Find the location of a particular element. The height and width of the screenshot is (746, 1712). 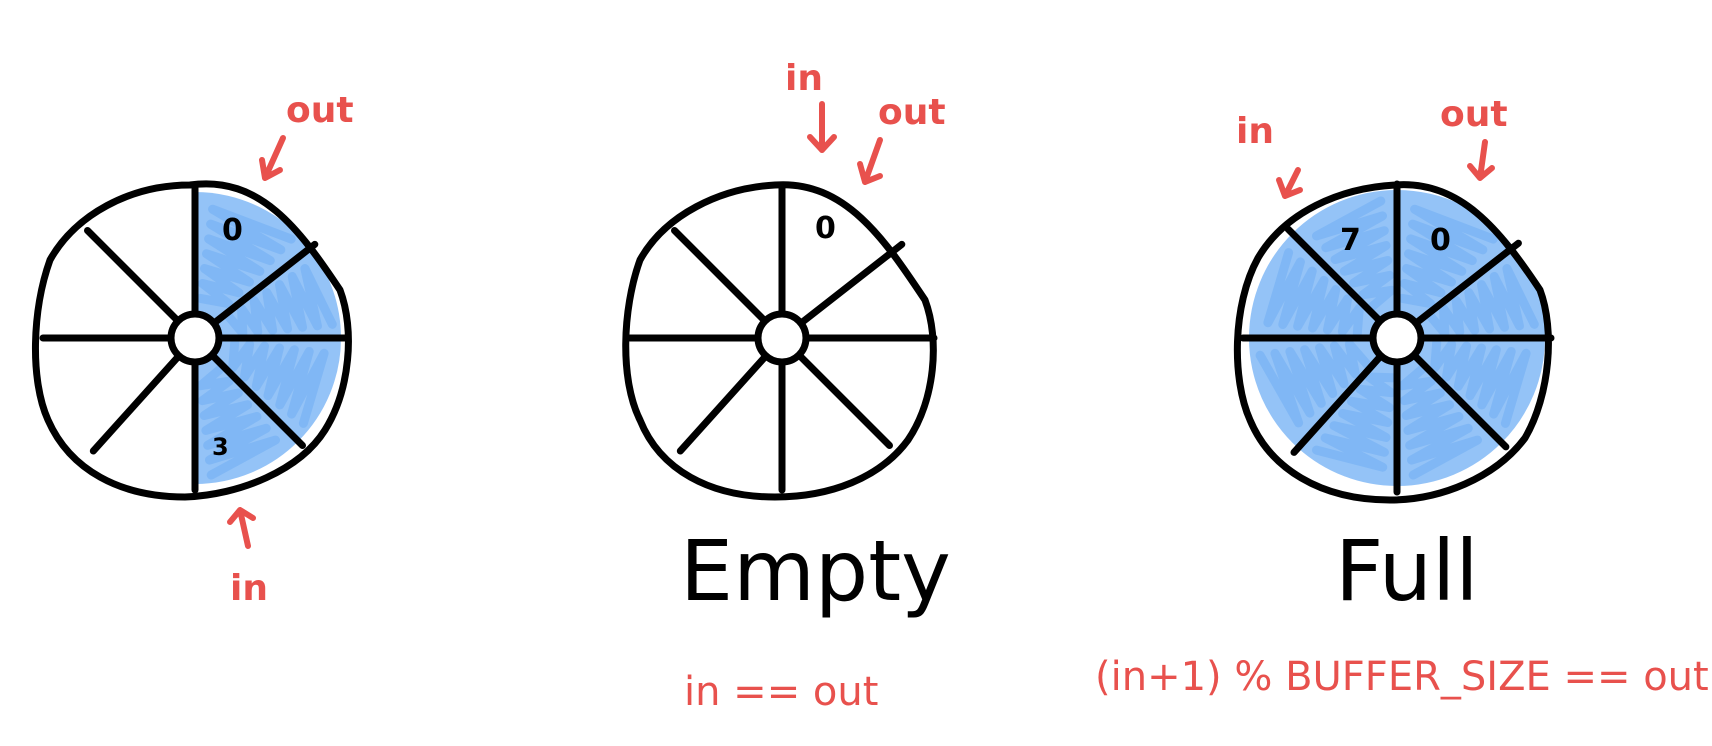

buffer-full-caption: Full is located at coordinates (1407, 571).